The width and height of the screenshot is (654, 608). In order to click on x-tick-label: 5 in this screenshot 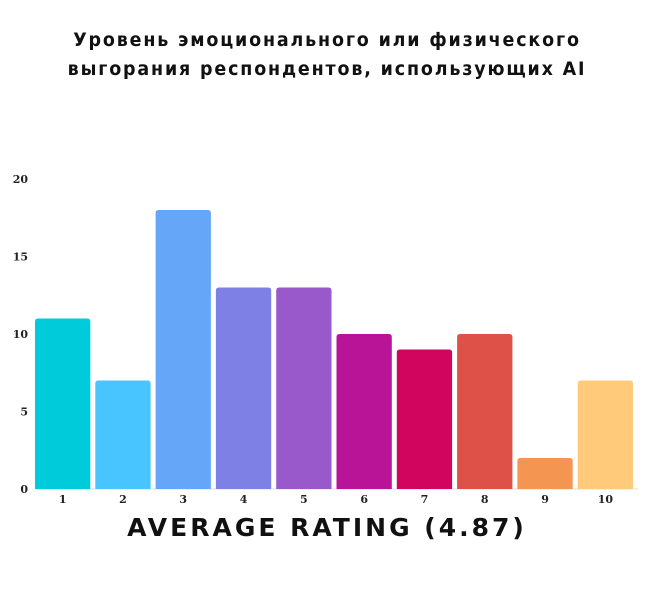, I will do `click(304, 499)`.